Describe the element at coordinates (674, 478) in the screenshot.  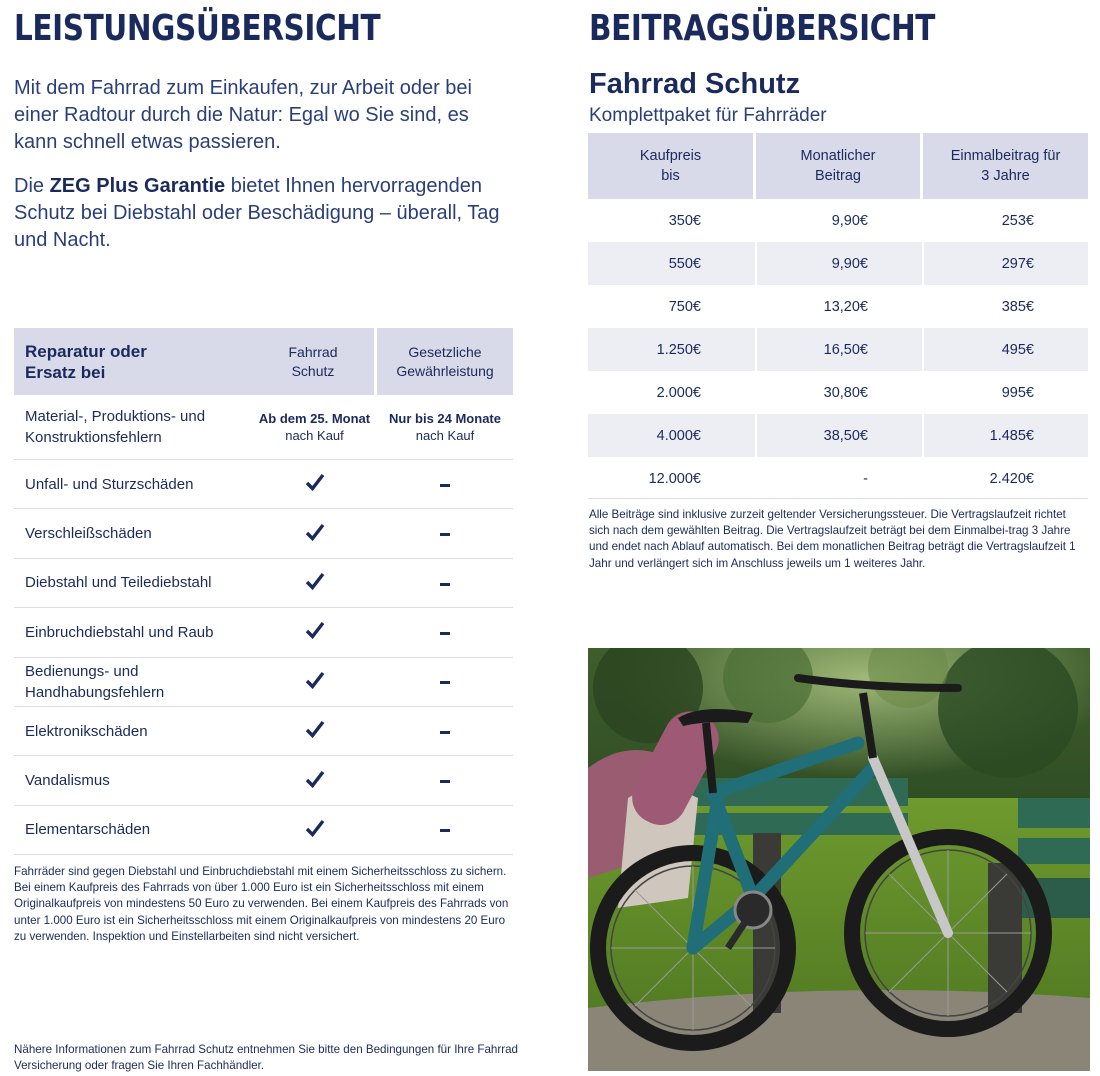
I see `cell-price: 12.000€` at that location.